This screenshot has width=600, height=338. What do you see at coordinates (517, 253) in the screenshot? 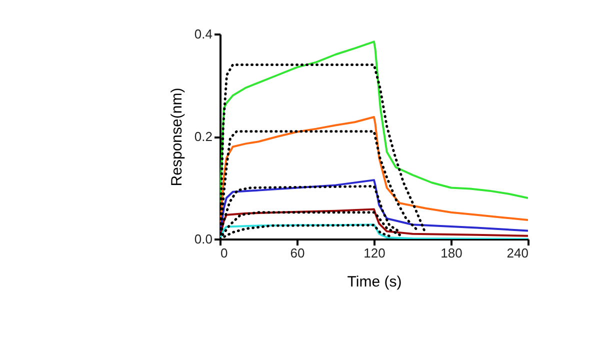
I see `x-tick-label: 240` at bounding box center [517, 253].